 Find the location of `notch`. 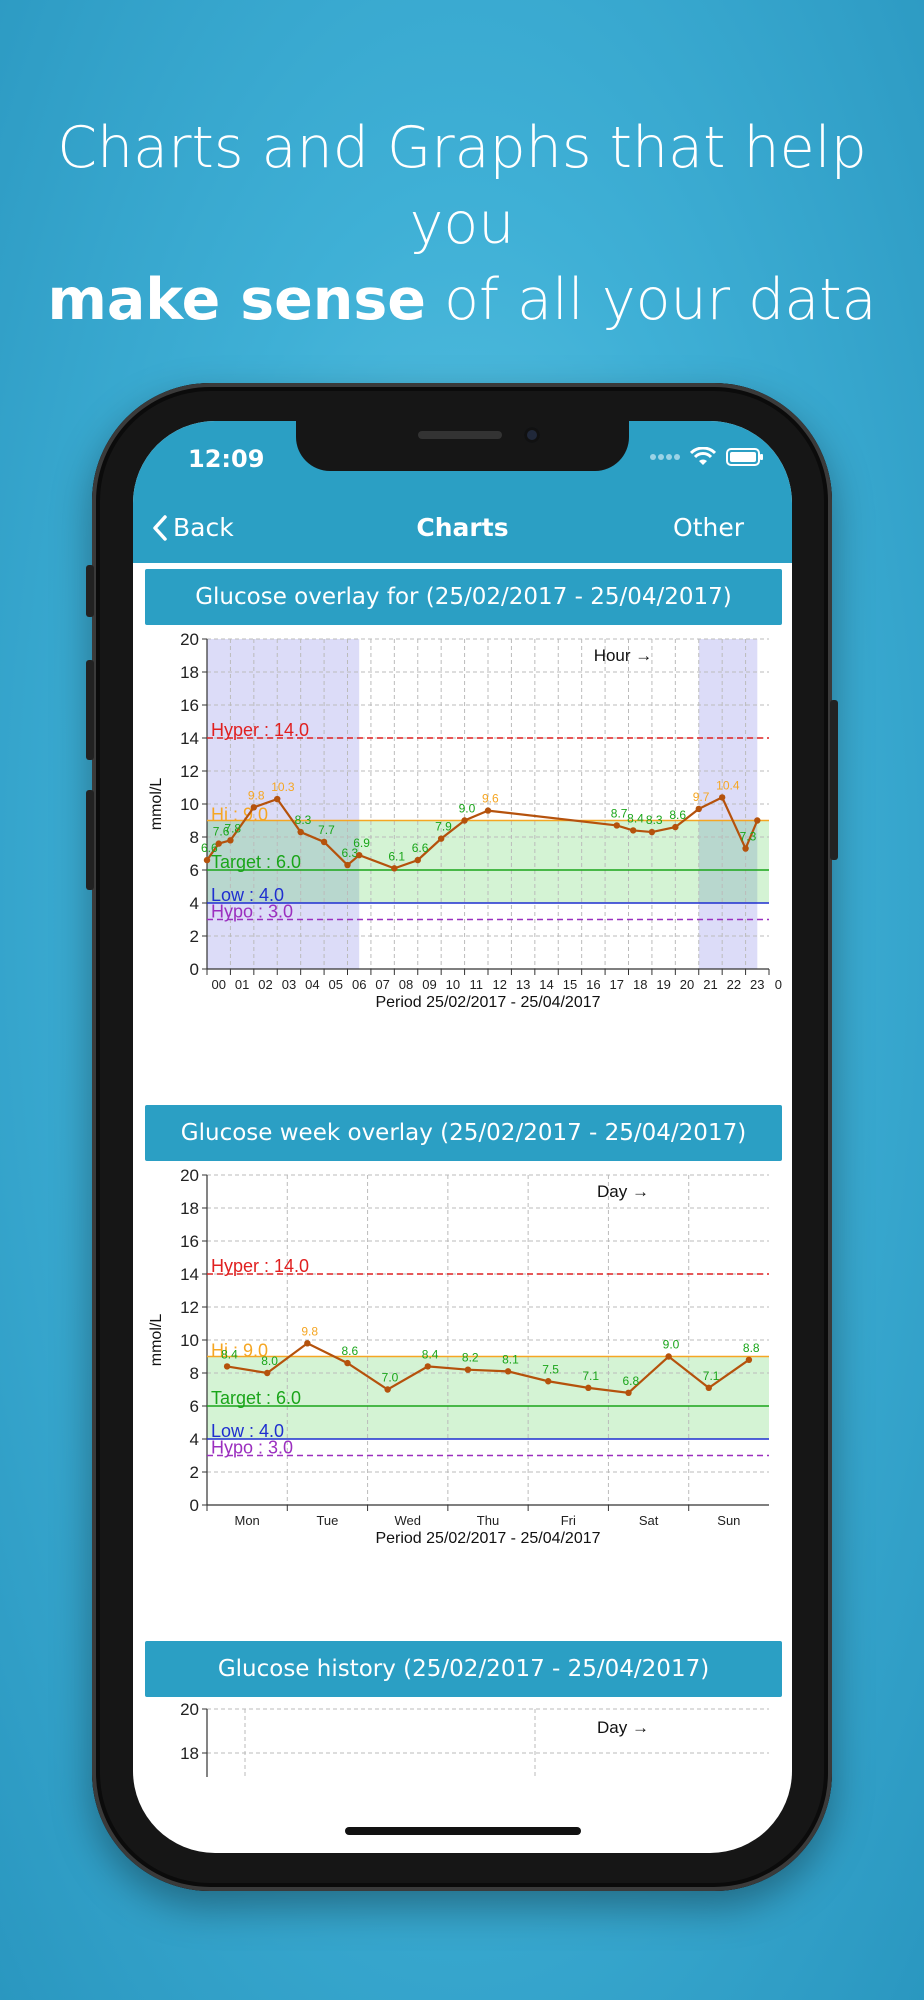

notch is located at coordinates (462, 446).